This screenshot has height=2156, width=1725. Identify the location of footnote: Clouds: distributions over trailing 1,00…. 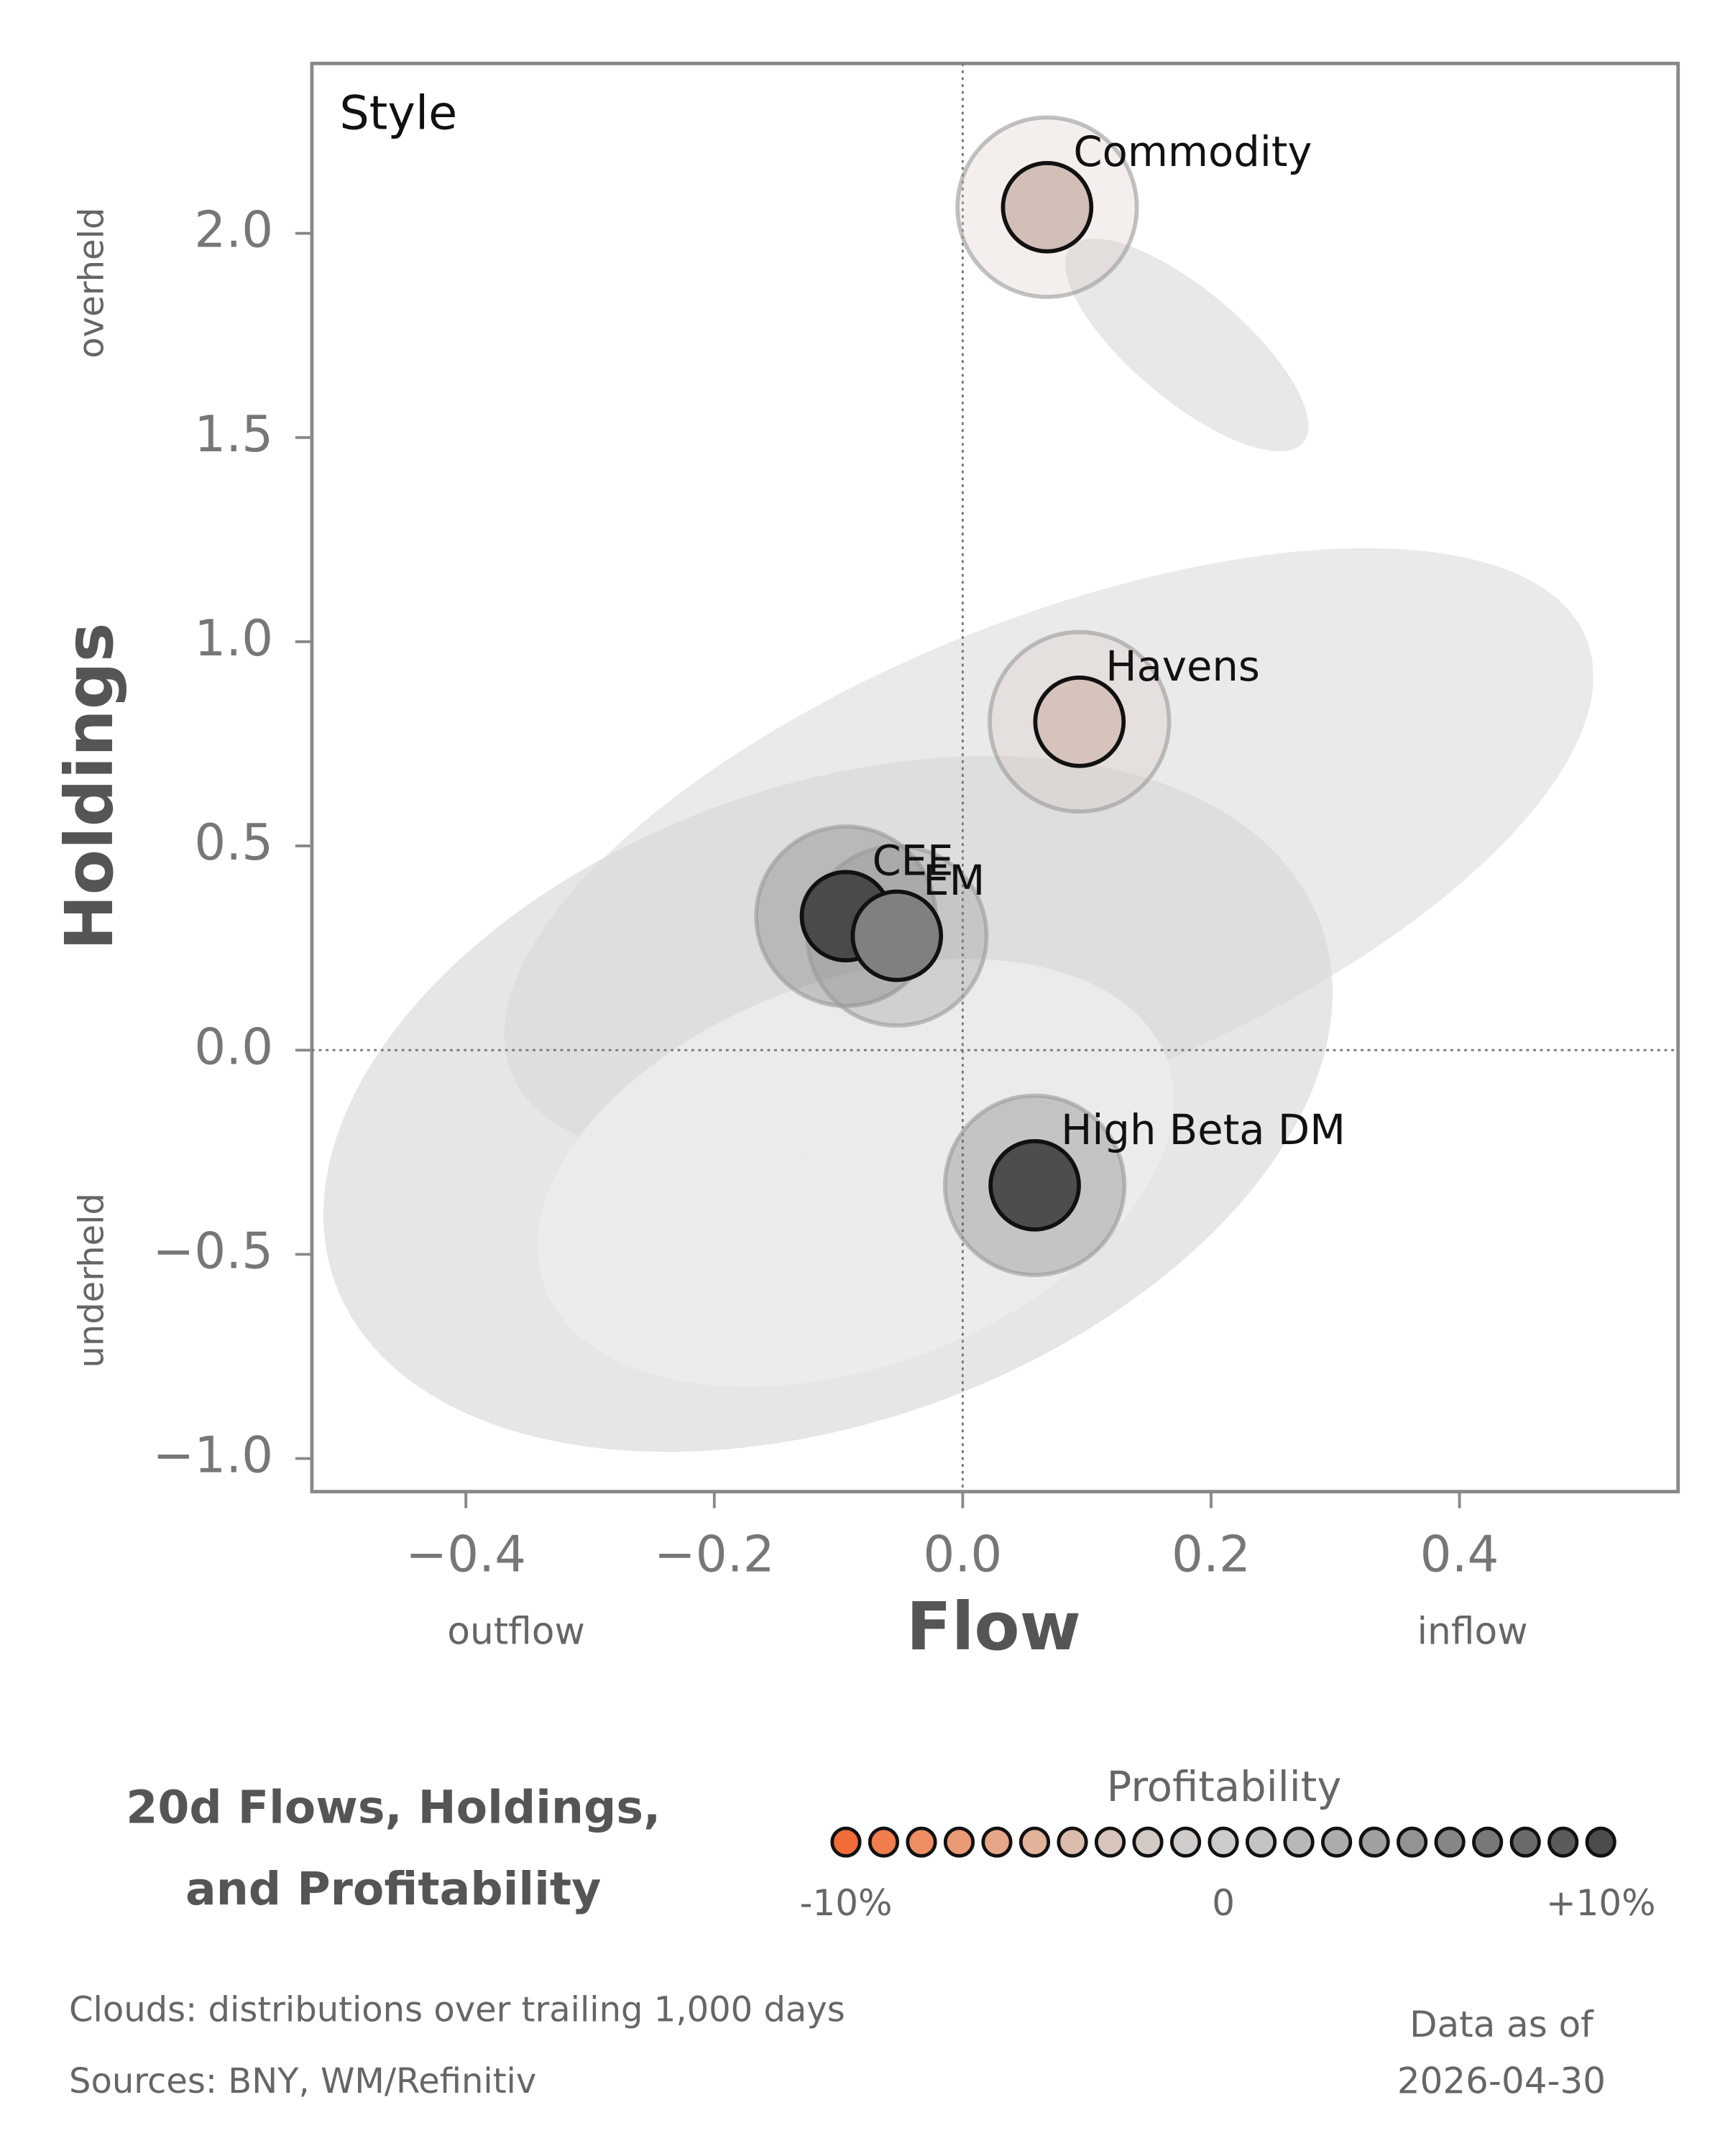
(457, 2010).